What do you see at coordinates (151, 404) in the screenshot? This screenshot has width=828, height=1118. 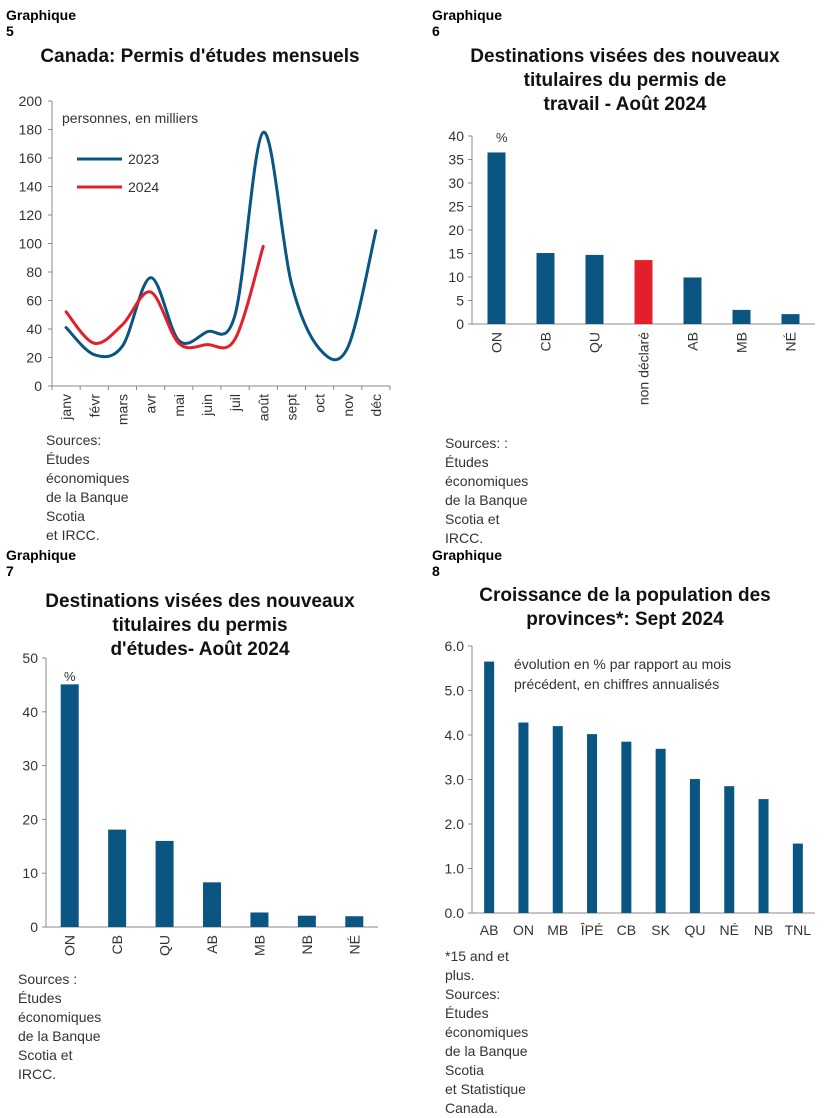 I see `x-tick-label: avr` at bounding box center [151, 404].